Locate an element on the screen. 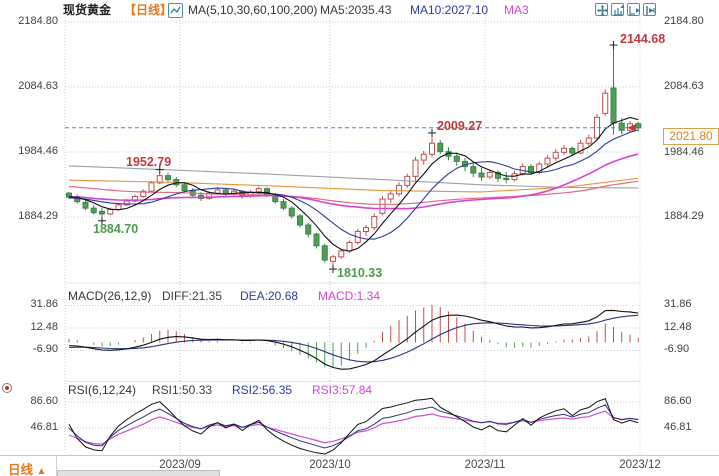 This screenshot has width=719, height=476. x-axis-month-label: 2023/09 is located at coordinates (180, 465).